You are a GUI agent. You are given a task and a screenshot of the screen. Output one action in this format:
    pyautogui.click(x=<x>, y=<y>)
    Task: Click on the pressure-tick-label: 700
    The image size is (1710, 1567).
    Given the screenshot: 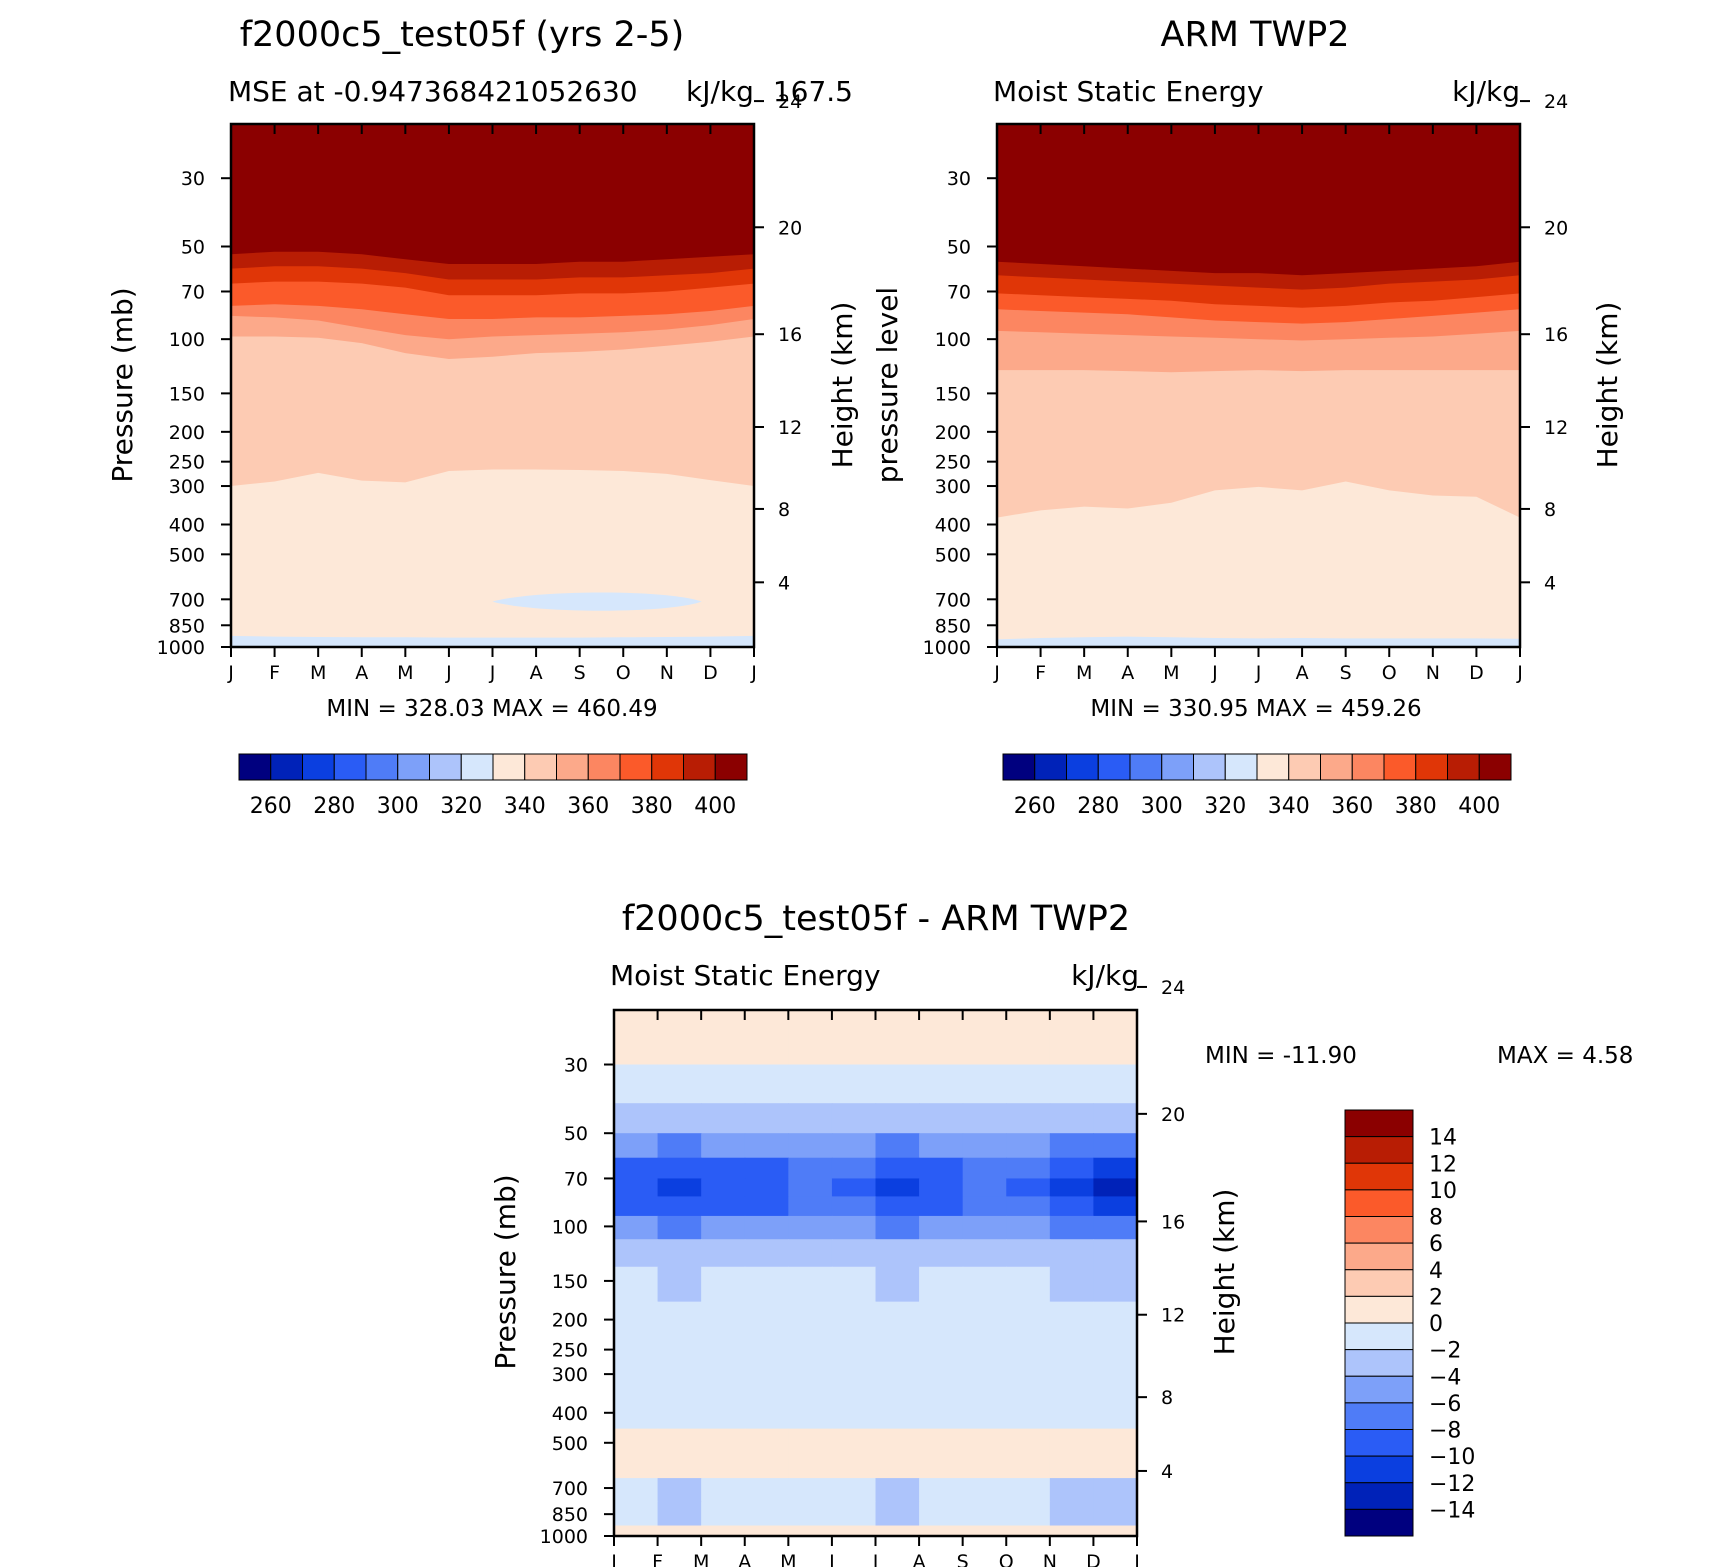 What is the action you would take?
    pyautogui.click(x=187, y=600)
    